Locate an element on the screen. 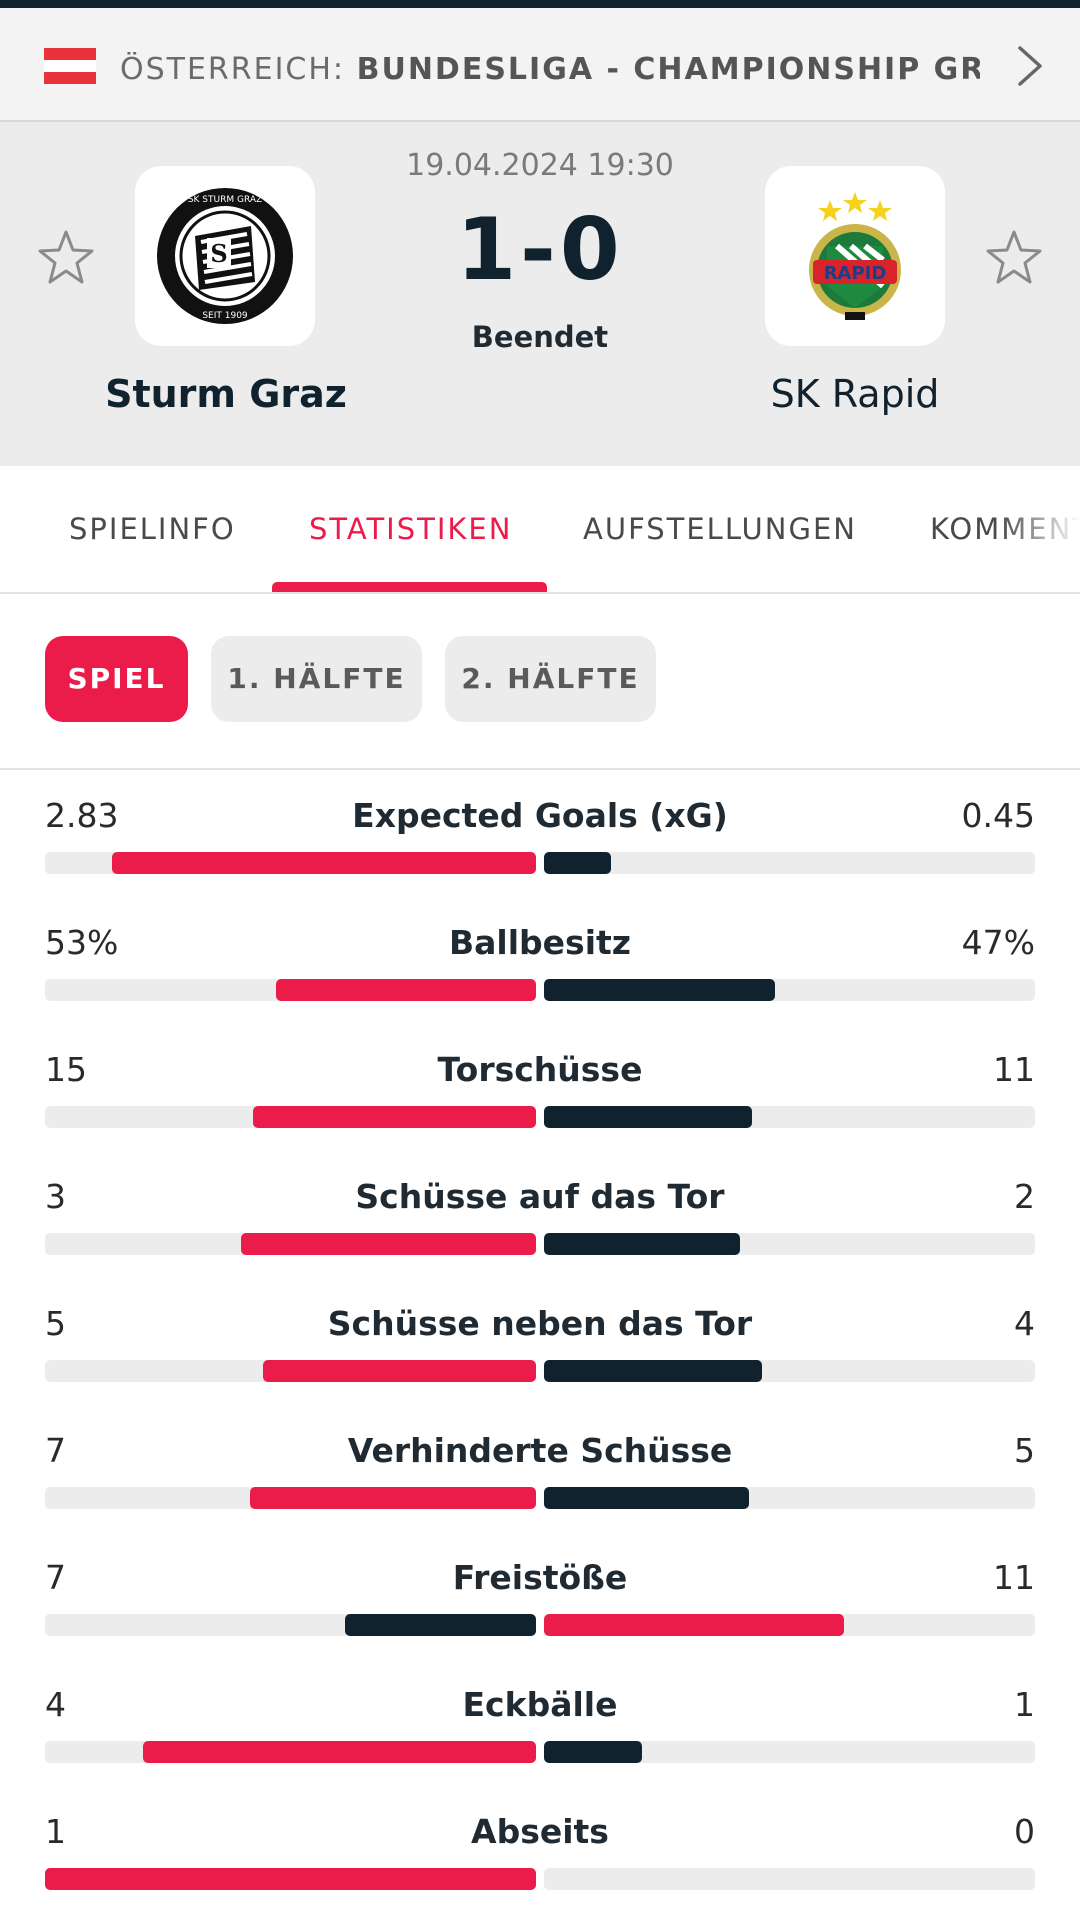 This screenshot has width=1080, height=1916. stat-row: 7 Freistöße 11 is located at coordinates (540, 1595).